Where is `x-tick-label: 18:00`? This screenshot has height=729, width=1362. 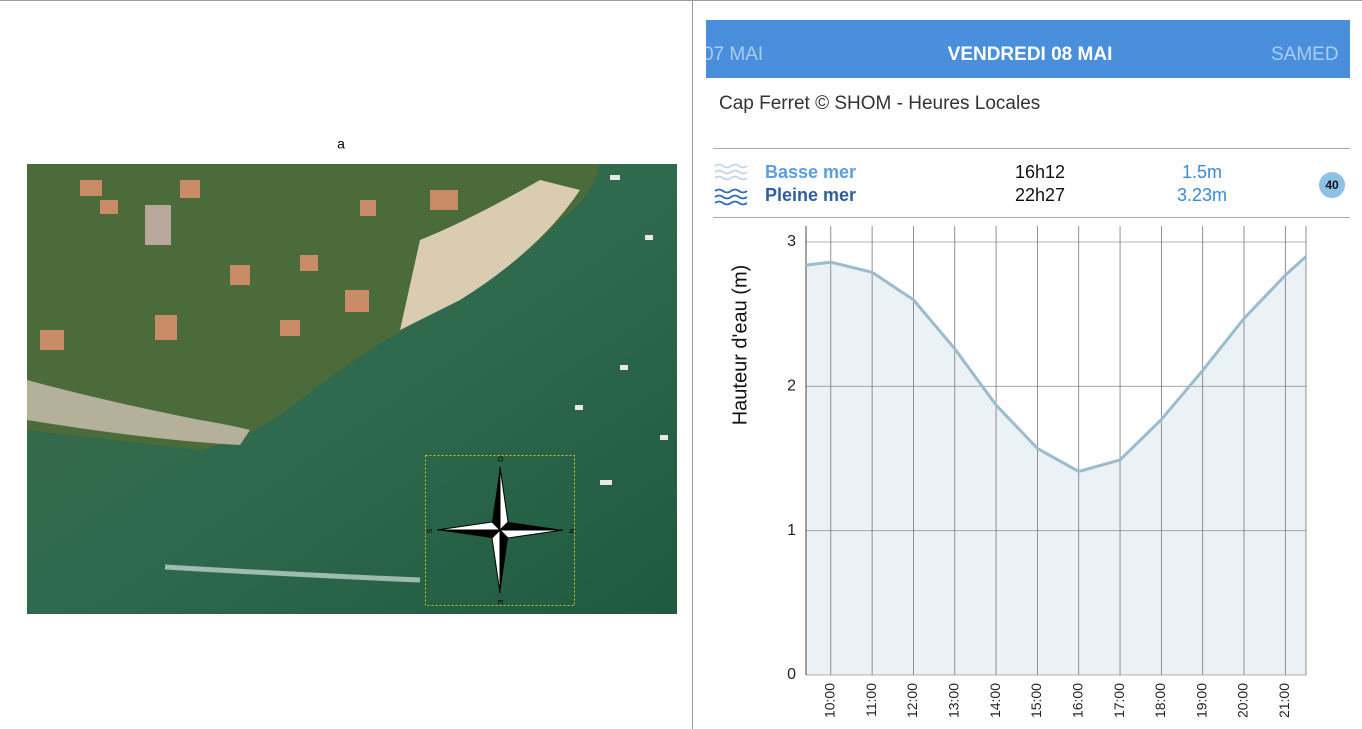 x-tick-label: 18:00 is located at coordinates (1160, 700).